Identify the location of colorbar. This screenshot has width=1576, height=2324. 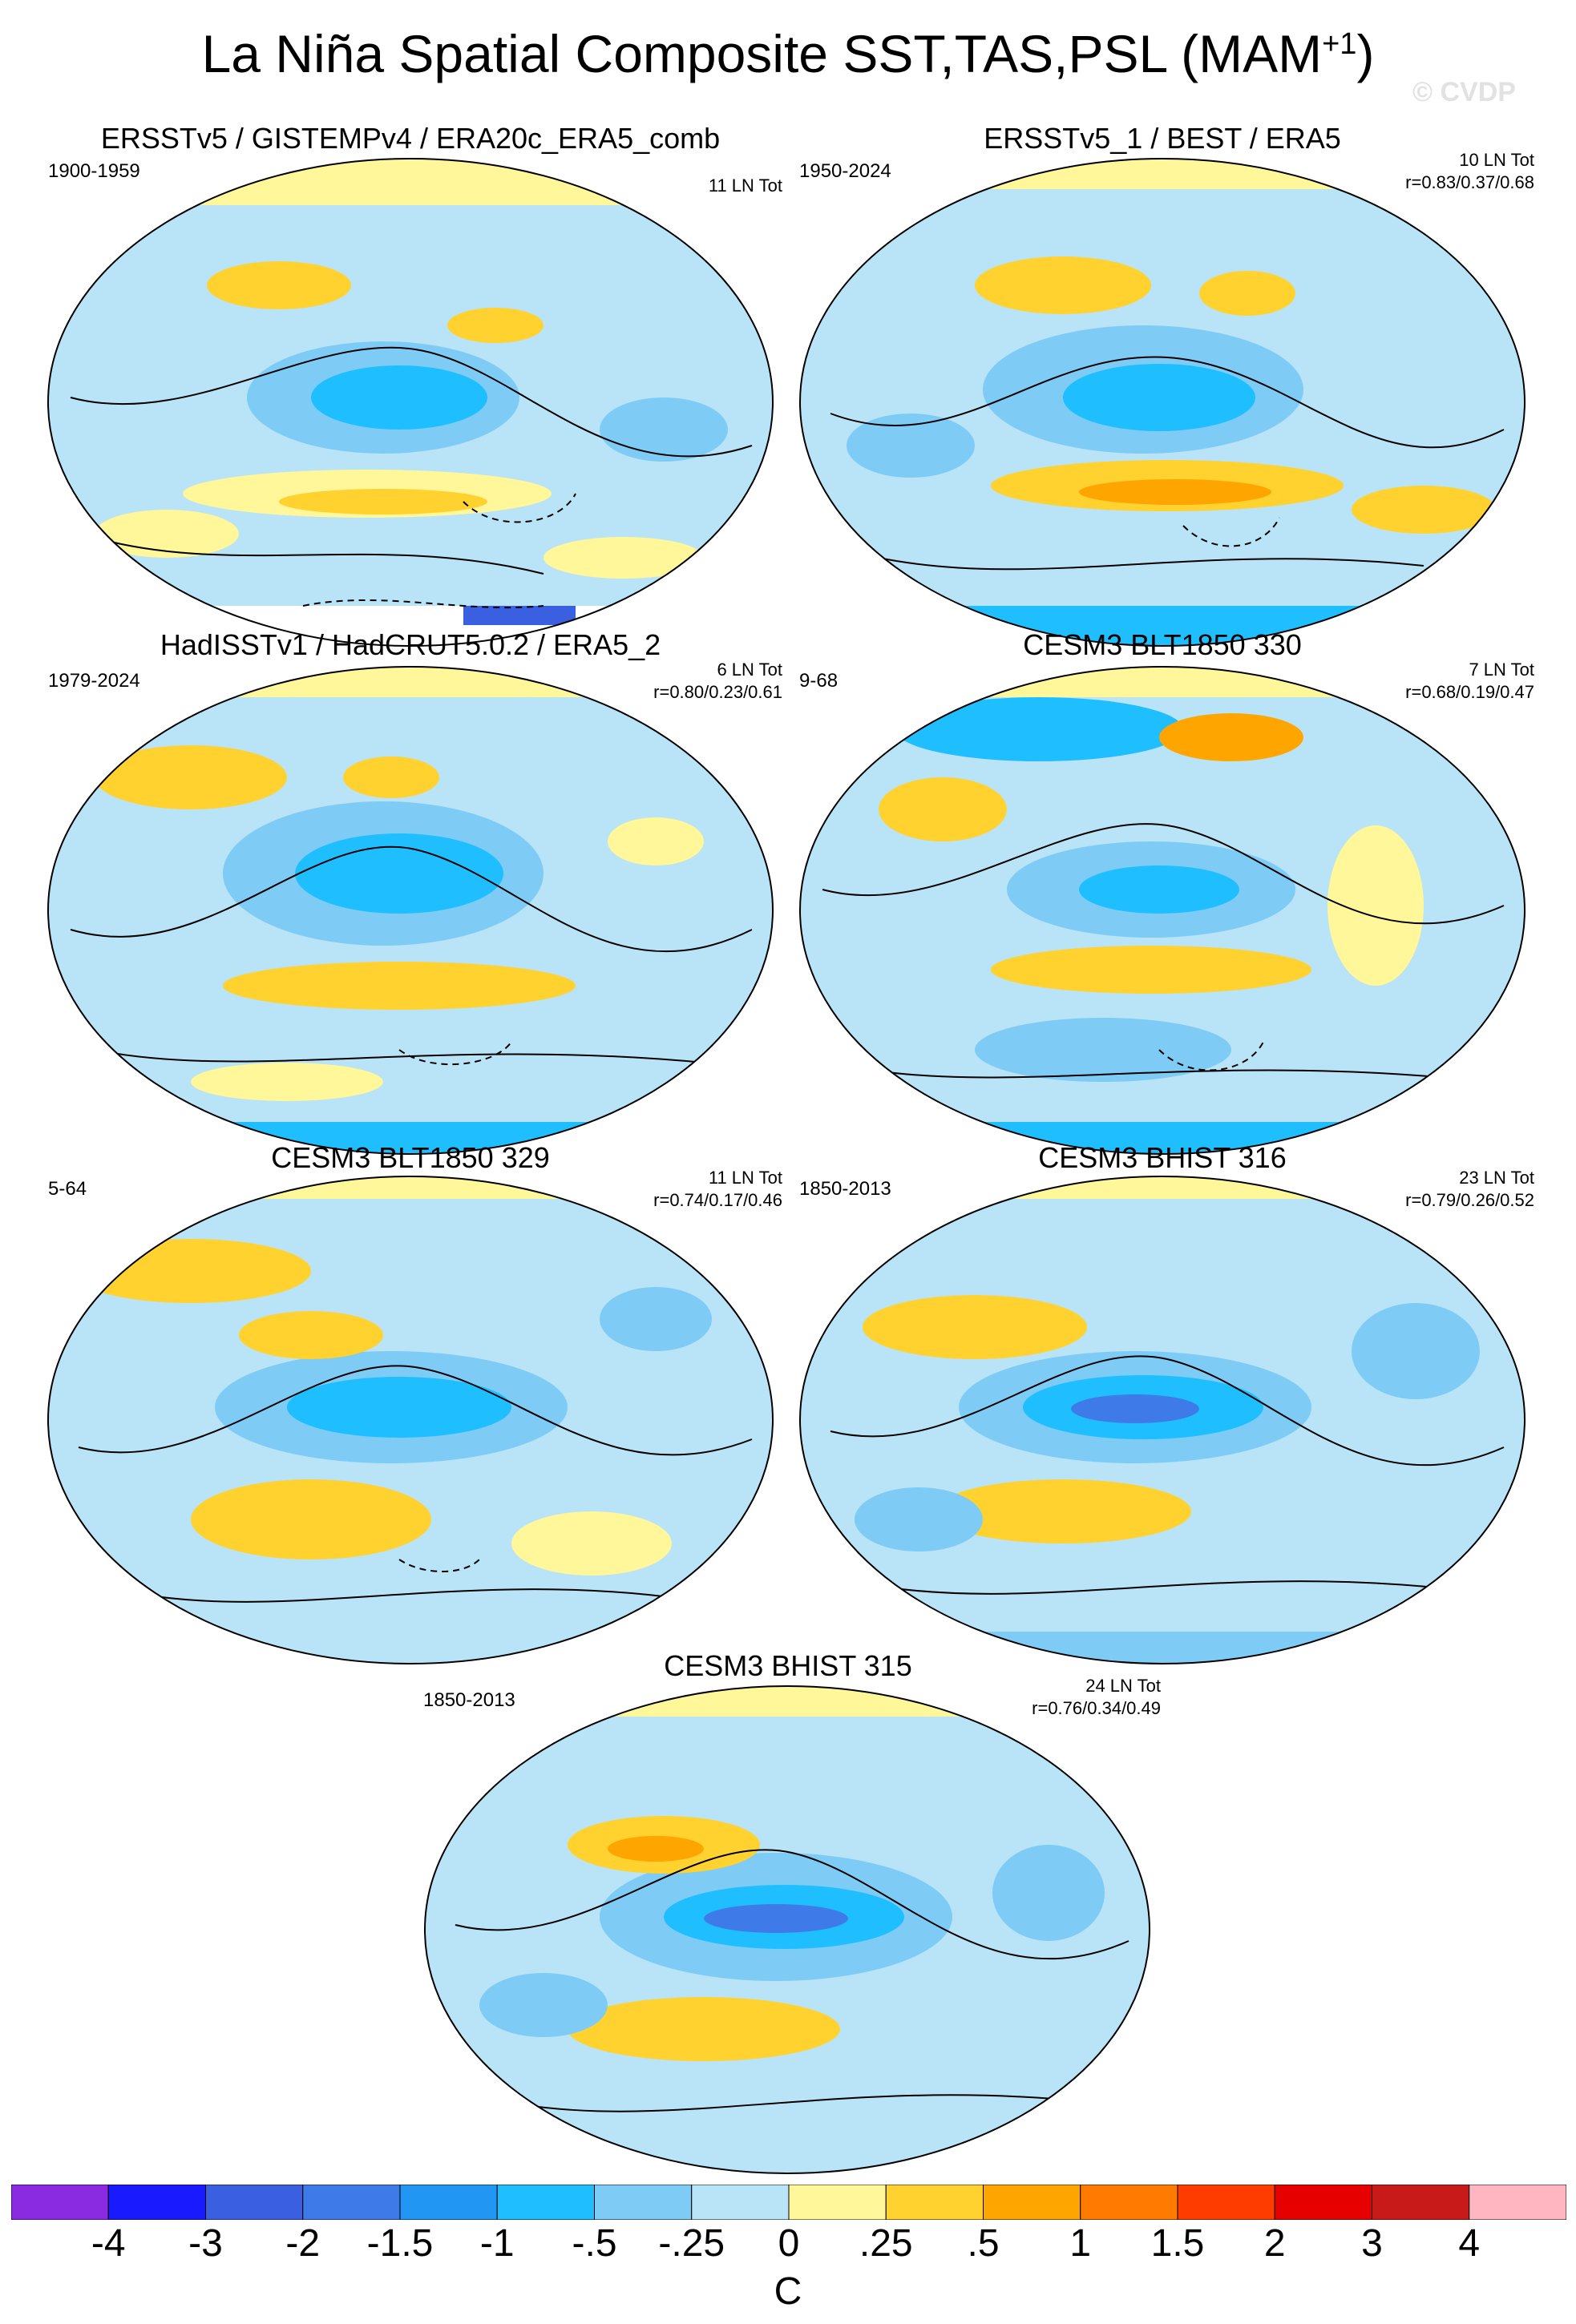
(788, 2202).